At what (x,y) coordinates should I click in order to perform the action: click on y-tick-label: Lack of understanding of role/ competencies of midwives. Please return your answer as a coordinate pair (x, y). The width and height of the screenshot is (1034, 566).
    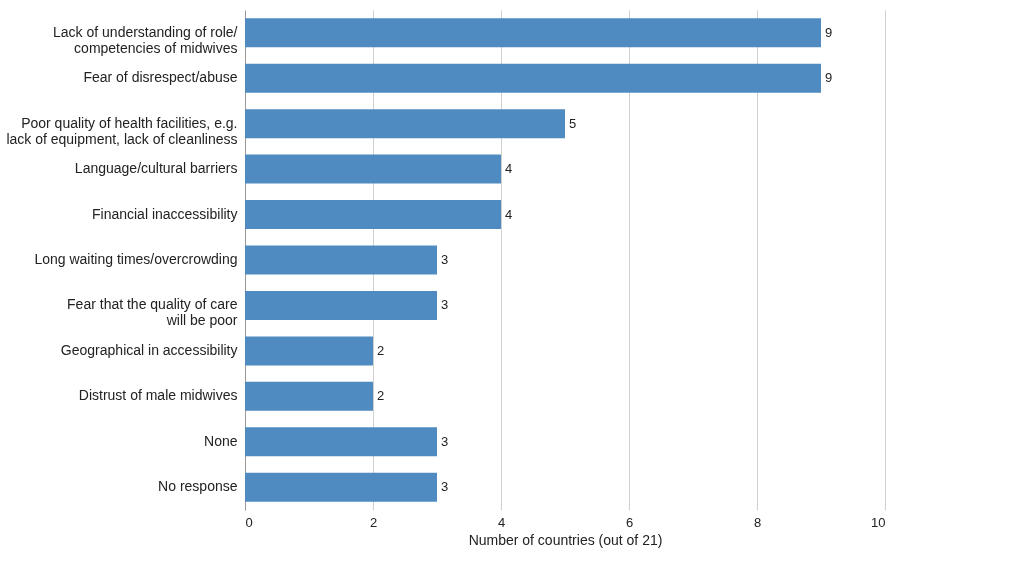
    Looking at the image, I should click on (145, 39).